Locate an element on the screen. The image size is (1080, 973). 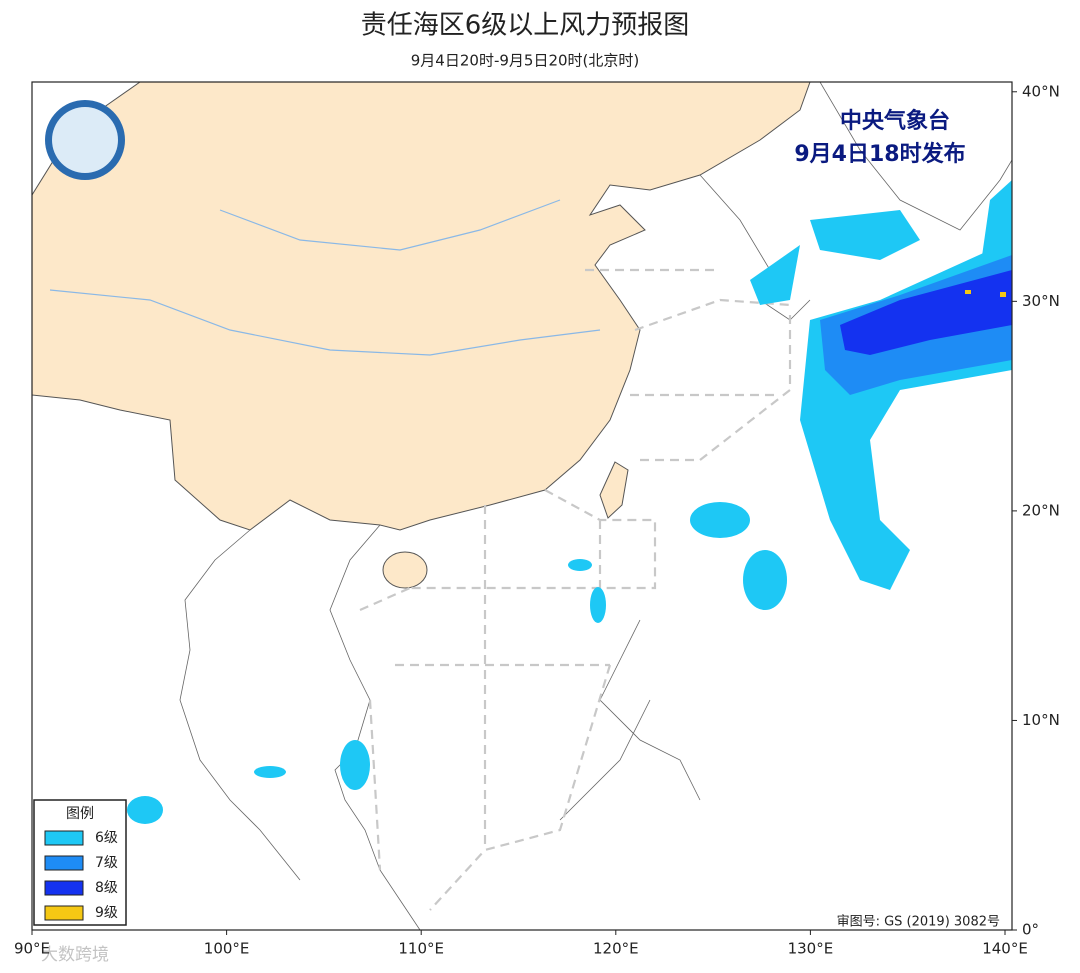
lon-tick-label: 110°E is located at coordinates (421, 949).